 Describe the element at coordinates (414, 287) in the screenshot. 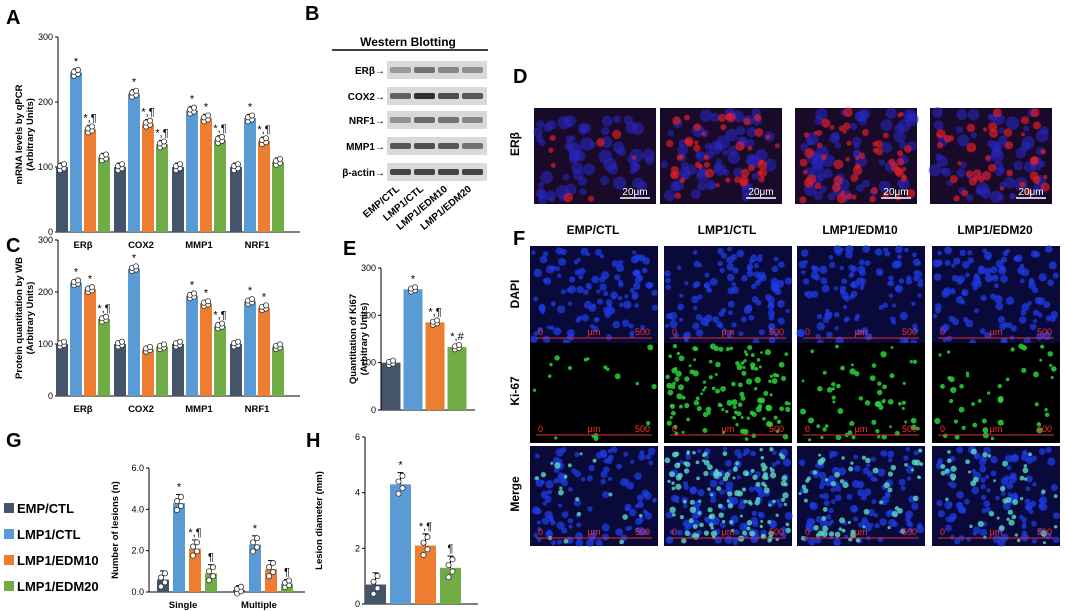

I see `chart-e-data-point` at that location.